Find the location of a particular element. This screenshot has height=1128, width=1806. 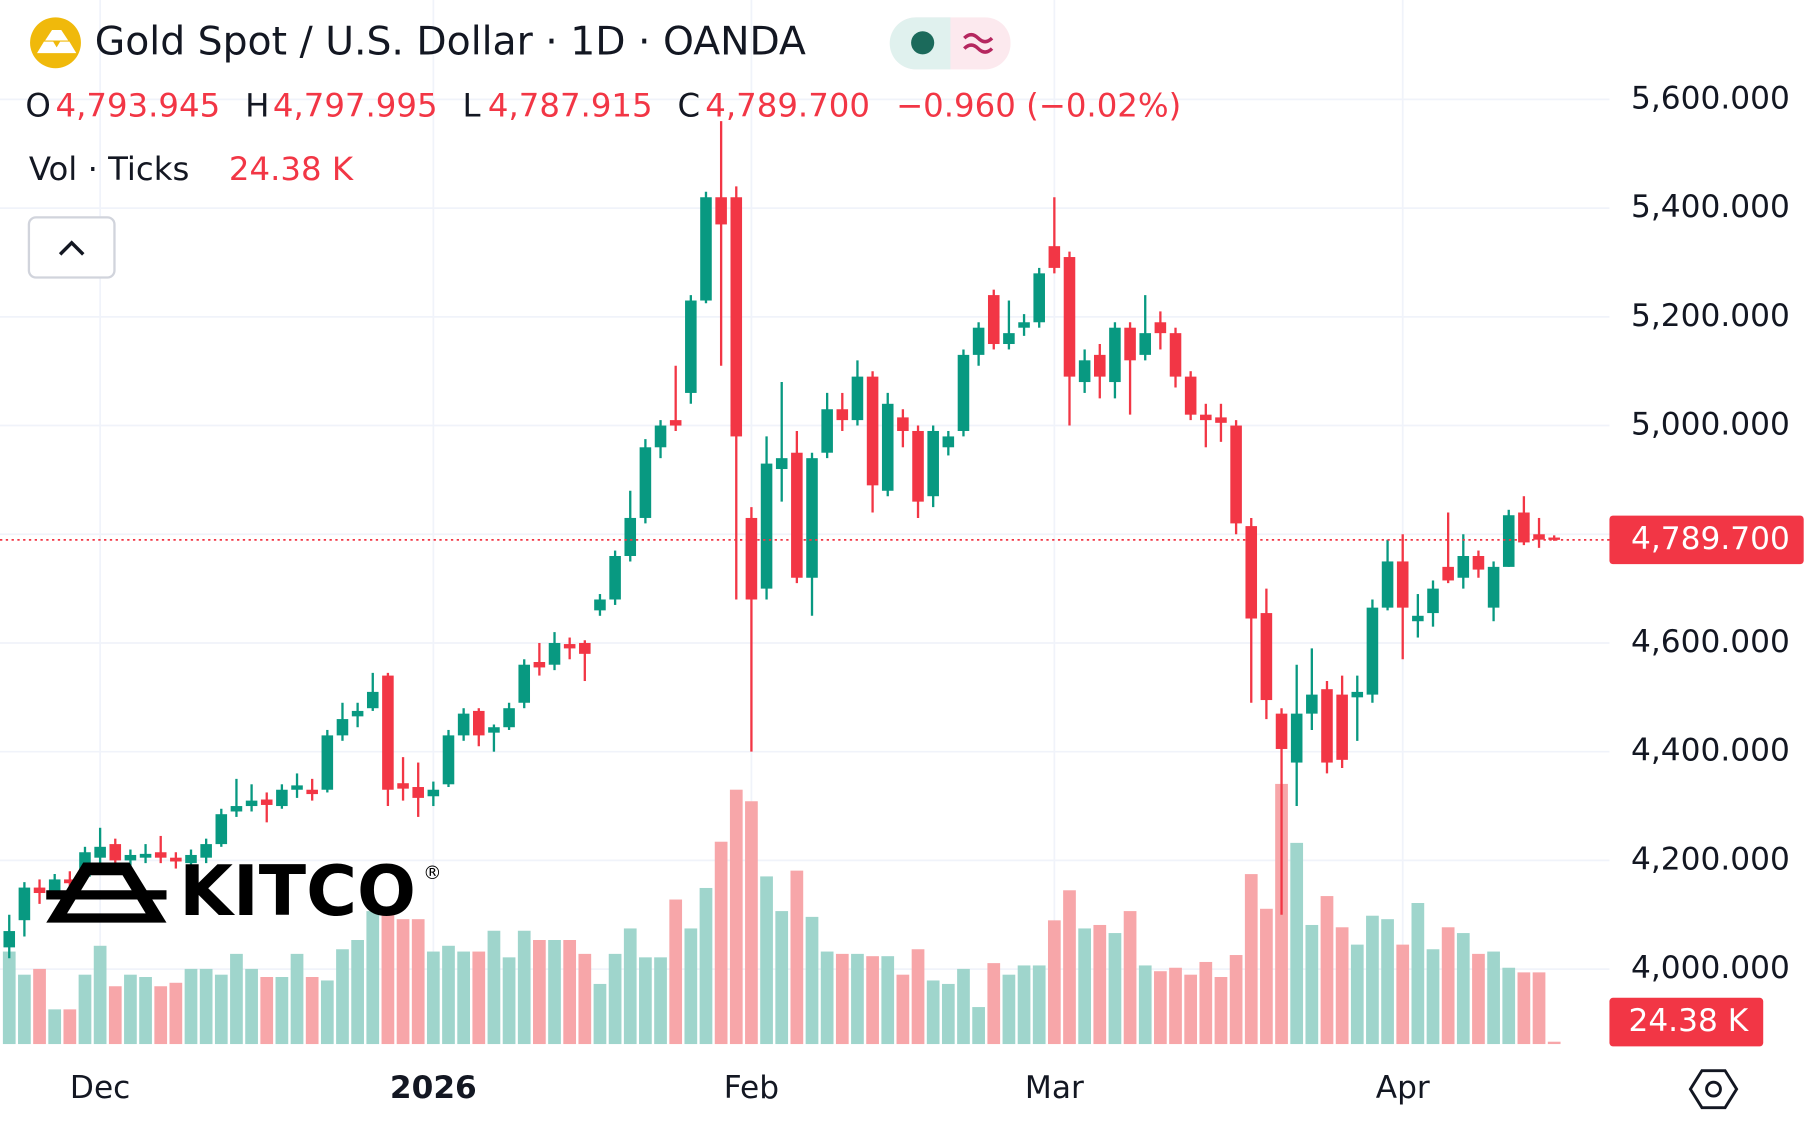

collapse-button is located at coordinates (71, 247).